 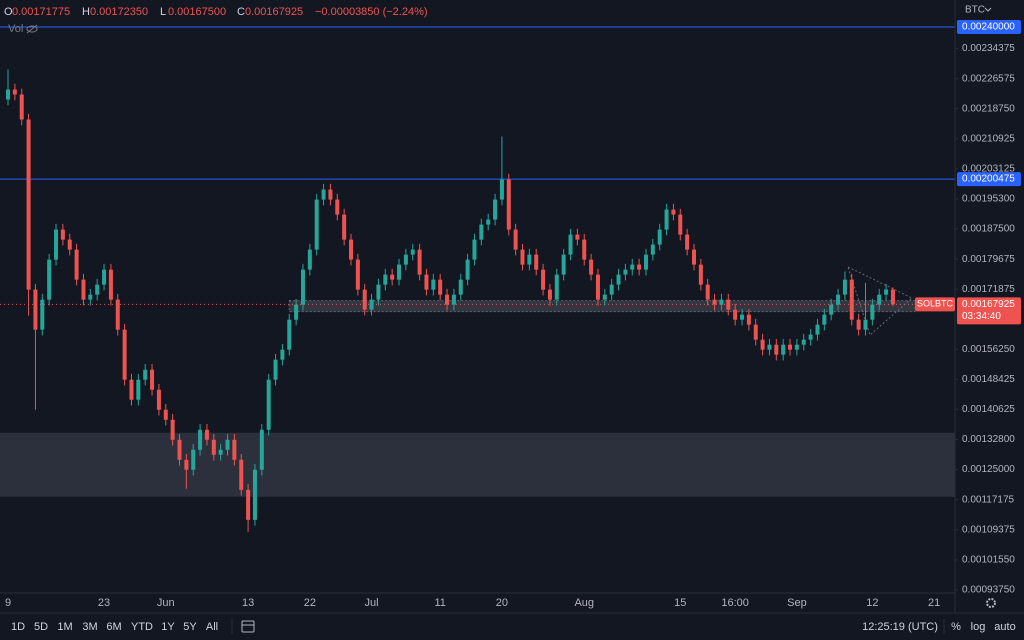 What do you see at coordinates (988, 9) in the screenshot?
I see `chevron-icon` at bounding box center [988, 9].